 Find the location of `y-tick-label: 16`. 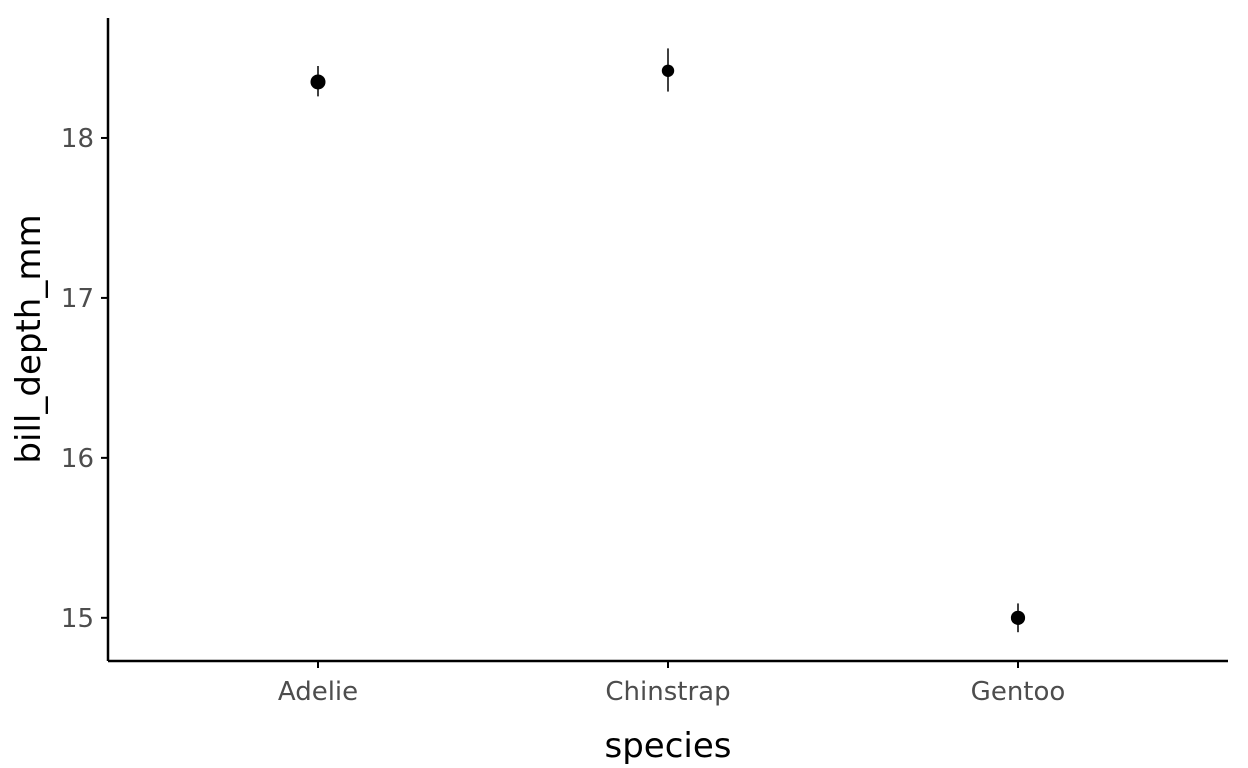

y-tick-label: 16 is located at coordinates (77, 459).